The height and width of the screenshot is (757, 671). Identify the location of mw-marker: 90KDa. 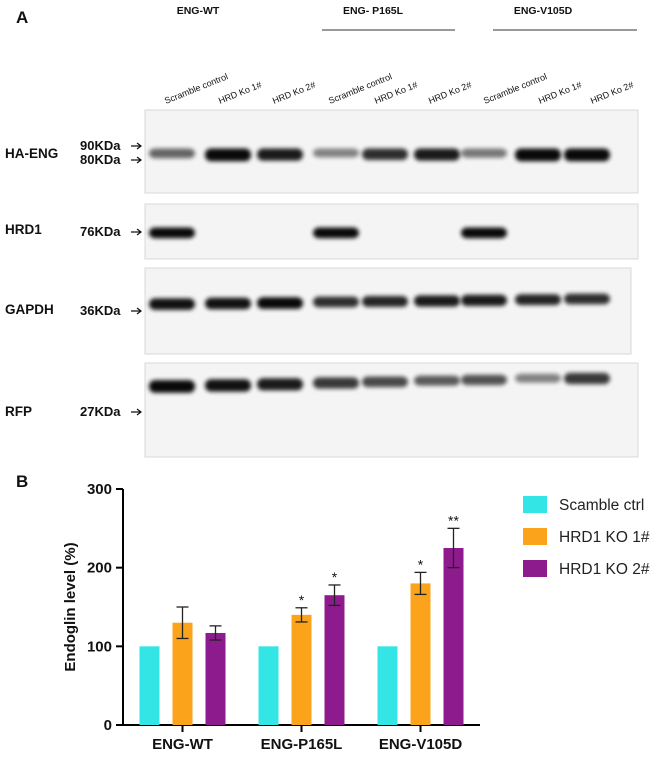
(100, 145).